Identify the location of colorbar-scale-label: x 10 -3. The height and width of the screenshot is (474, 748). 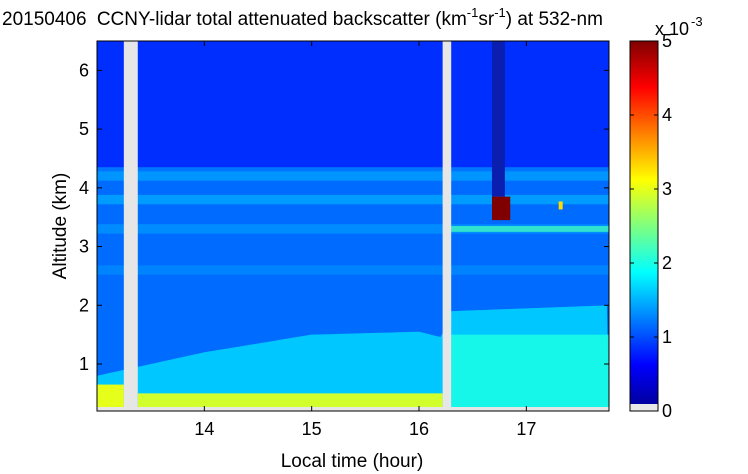
(679, 26).